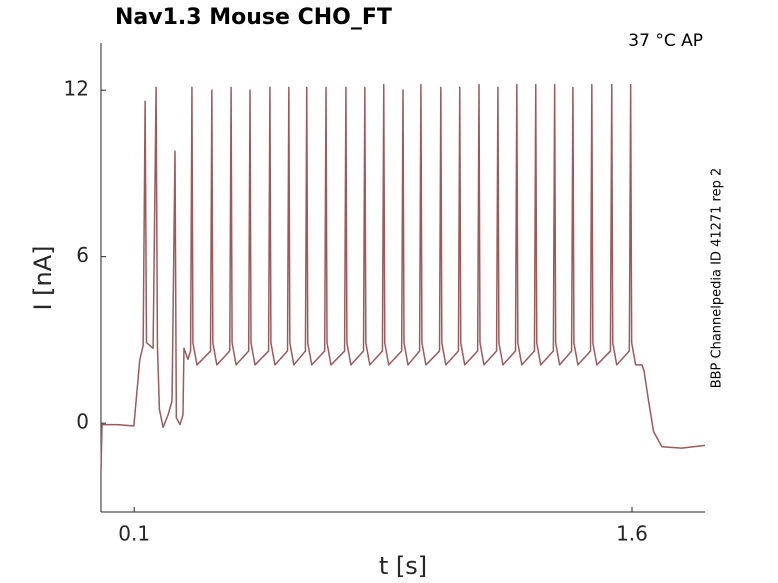  I want to click on y-tick-label: 6, so click(82, 255).